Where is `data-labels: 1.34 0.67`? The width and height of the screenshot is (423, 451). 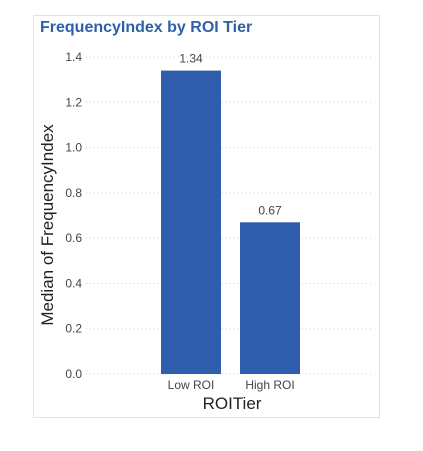
data-labels: 1.34 0.67 is located at coordinates (230, 135).